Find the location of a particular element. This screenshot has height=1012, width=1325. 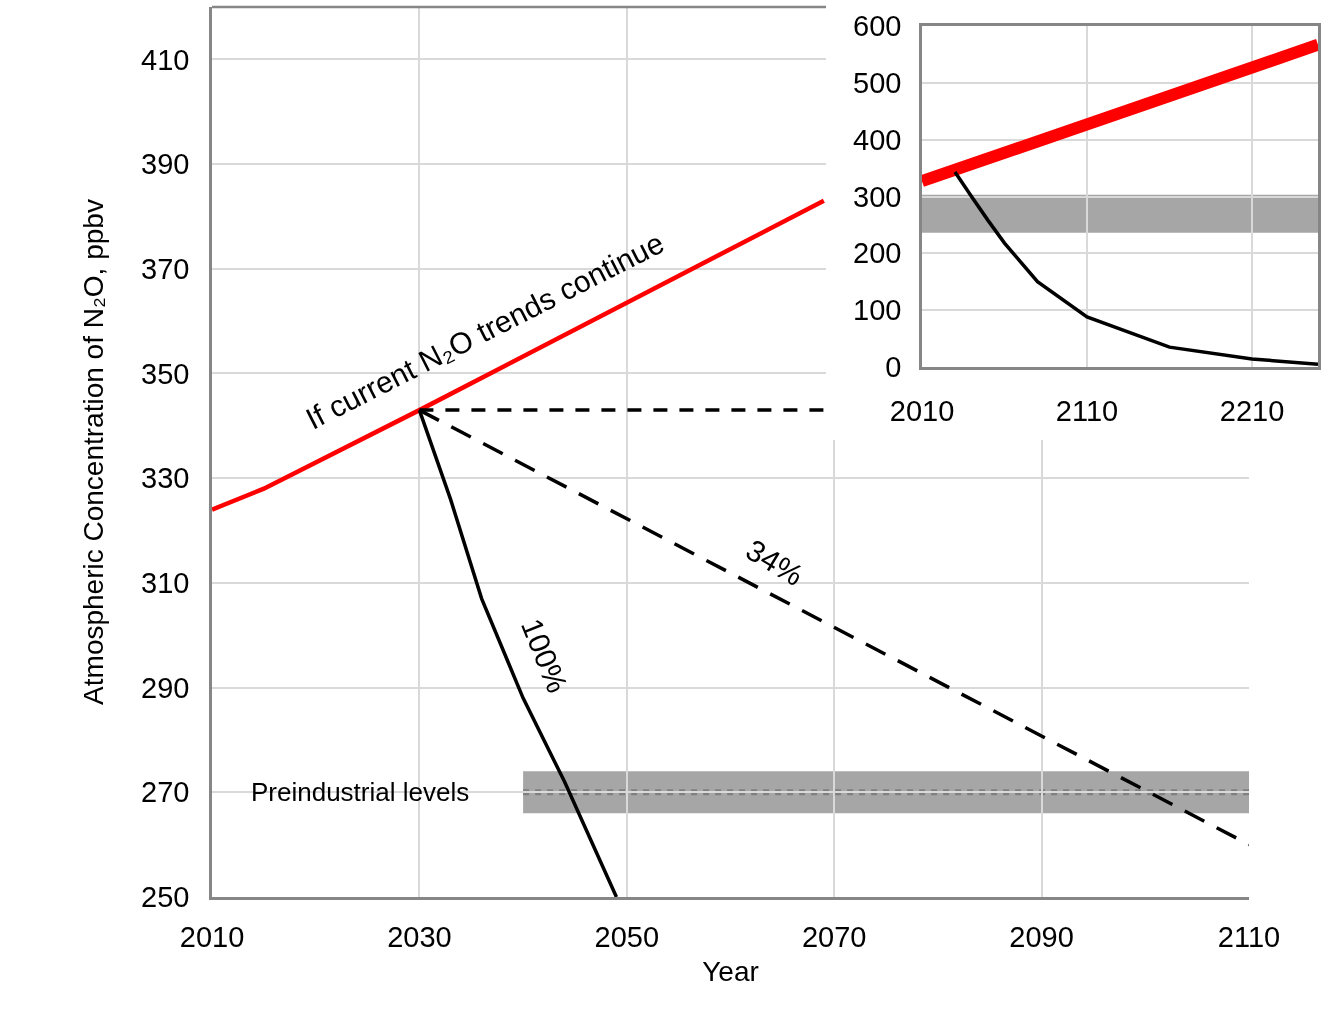

x-tick-label: 2050 is located at coordinates (627, 936).